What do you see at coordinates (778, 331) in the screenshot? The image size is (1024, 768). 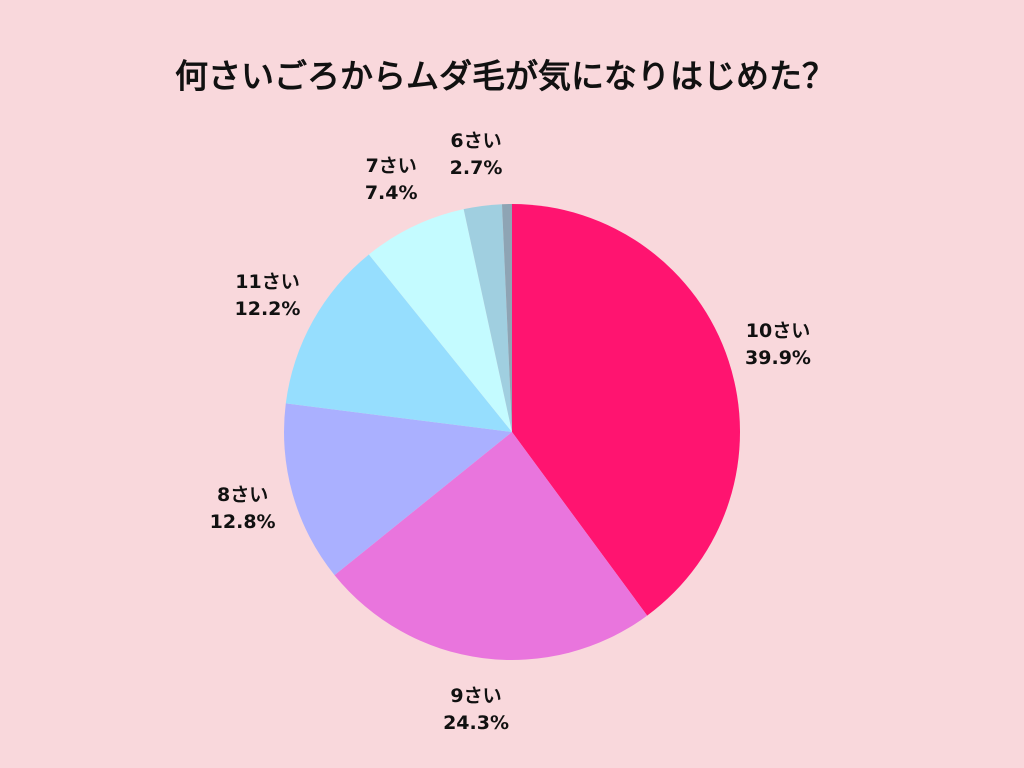 I see `slice-label: 10さい` at bounding box center [778, 331].